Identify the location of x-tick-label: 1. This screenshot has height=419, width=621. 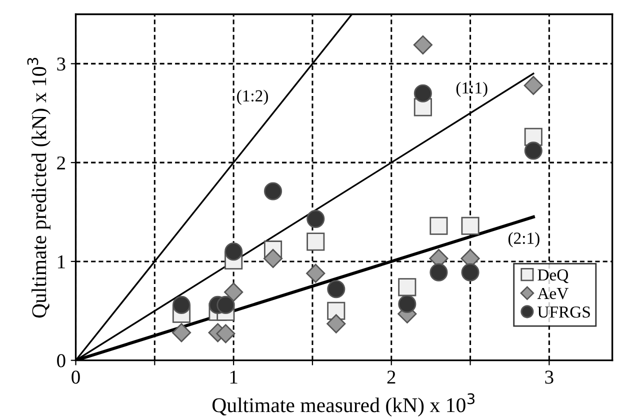
(234, 377).